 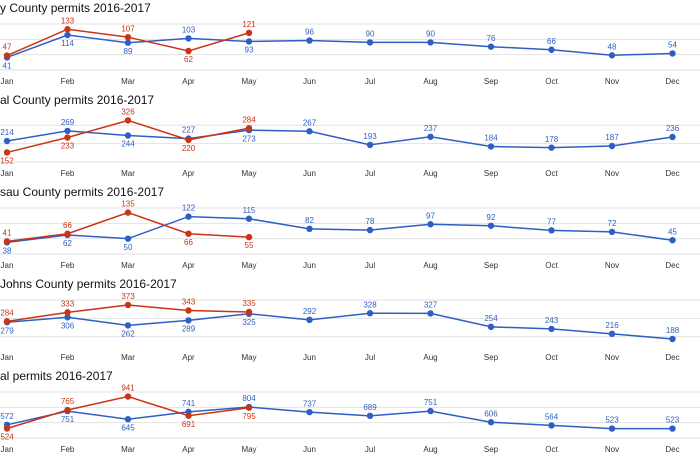 What do you see at coordinates (128, 334) in the screenshot?
I see `data-label: 262` at bounding box center [128, 334].